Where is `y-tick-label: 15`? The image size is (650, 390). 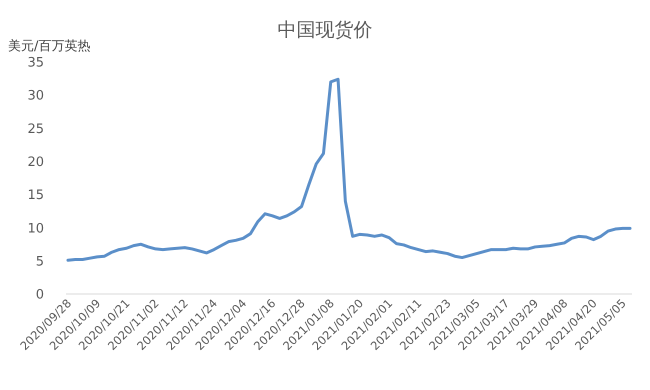 y-tick-label: 15 is located at coordinates (35, 196).